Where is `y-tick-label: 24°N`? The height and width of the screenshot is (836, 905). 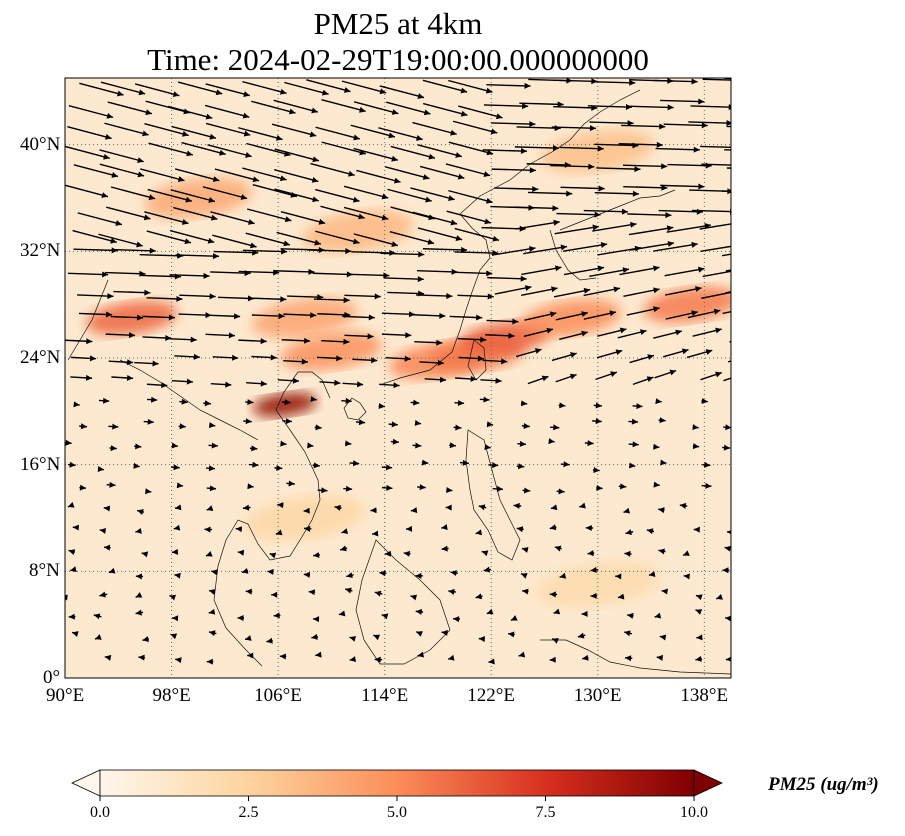 y-tick-label: 24°N is located at coordinates (40, 357).